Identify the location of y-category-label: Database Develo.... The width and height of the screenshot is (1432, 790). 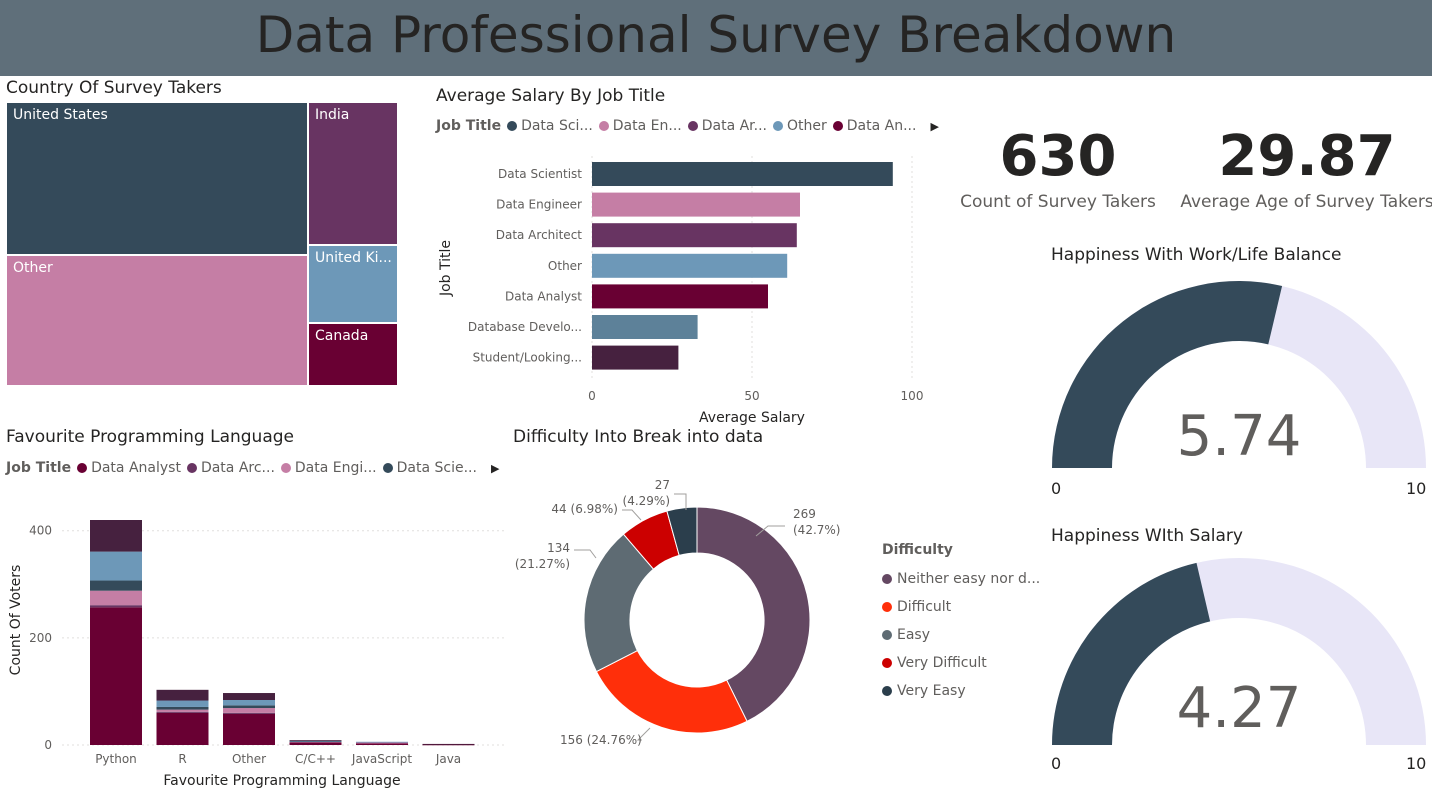
(525, 327).